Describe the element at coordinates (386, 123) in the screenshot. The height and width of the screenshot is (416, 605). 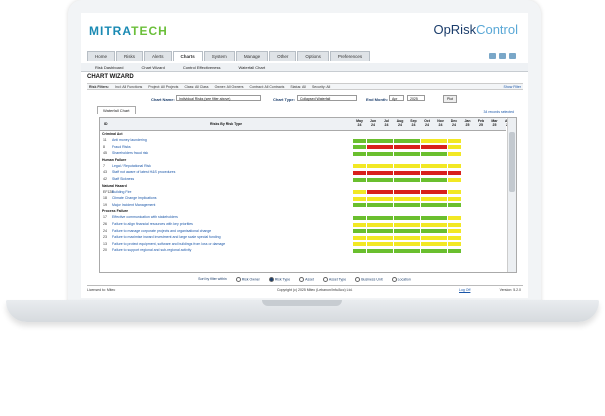
I see `column-month: Jul 24` at that location.